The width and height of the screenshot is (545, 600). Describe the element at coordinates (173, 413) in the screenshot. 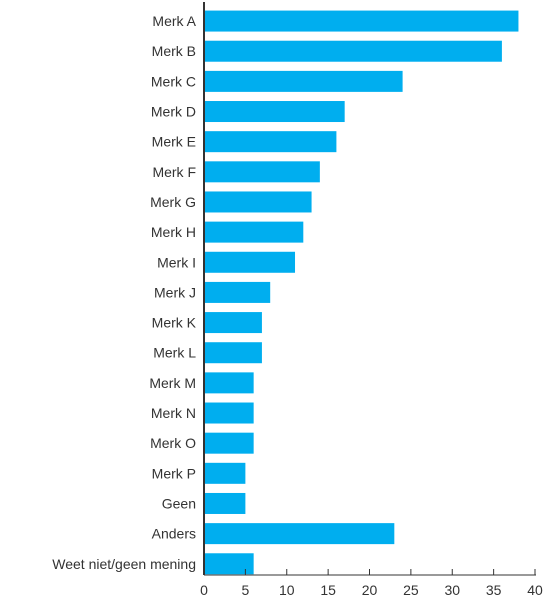

I see `category-label: Merk N` at that location.